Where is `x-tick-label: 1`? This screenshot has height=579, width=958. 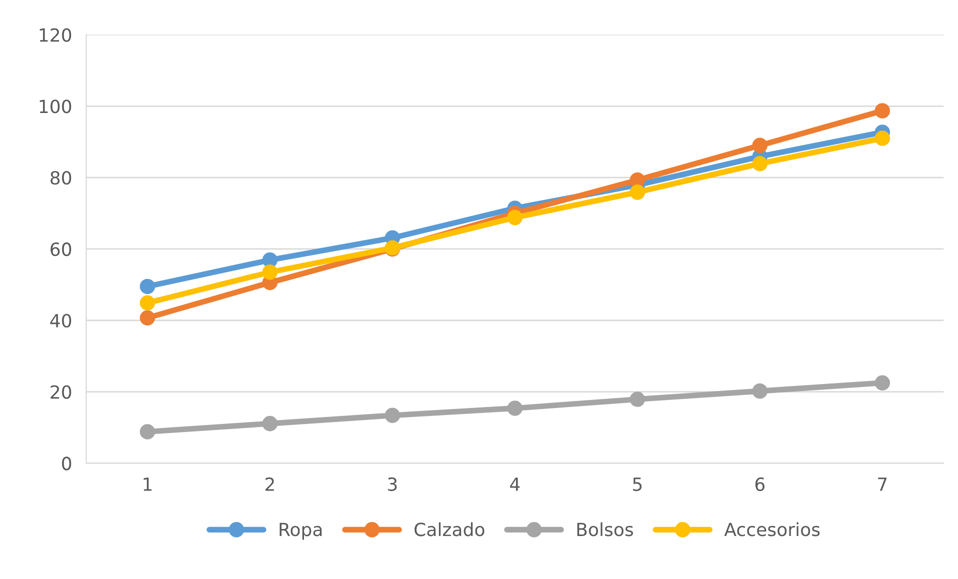 x-tick-label: 1 is located at coordinates (148, 484).